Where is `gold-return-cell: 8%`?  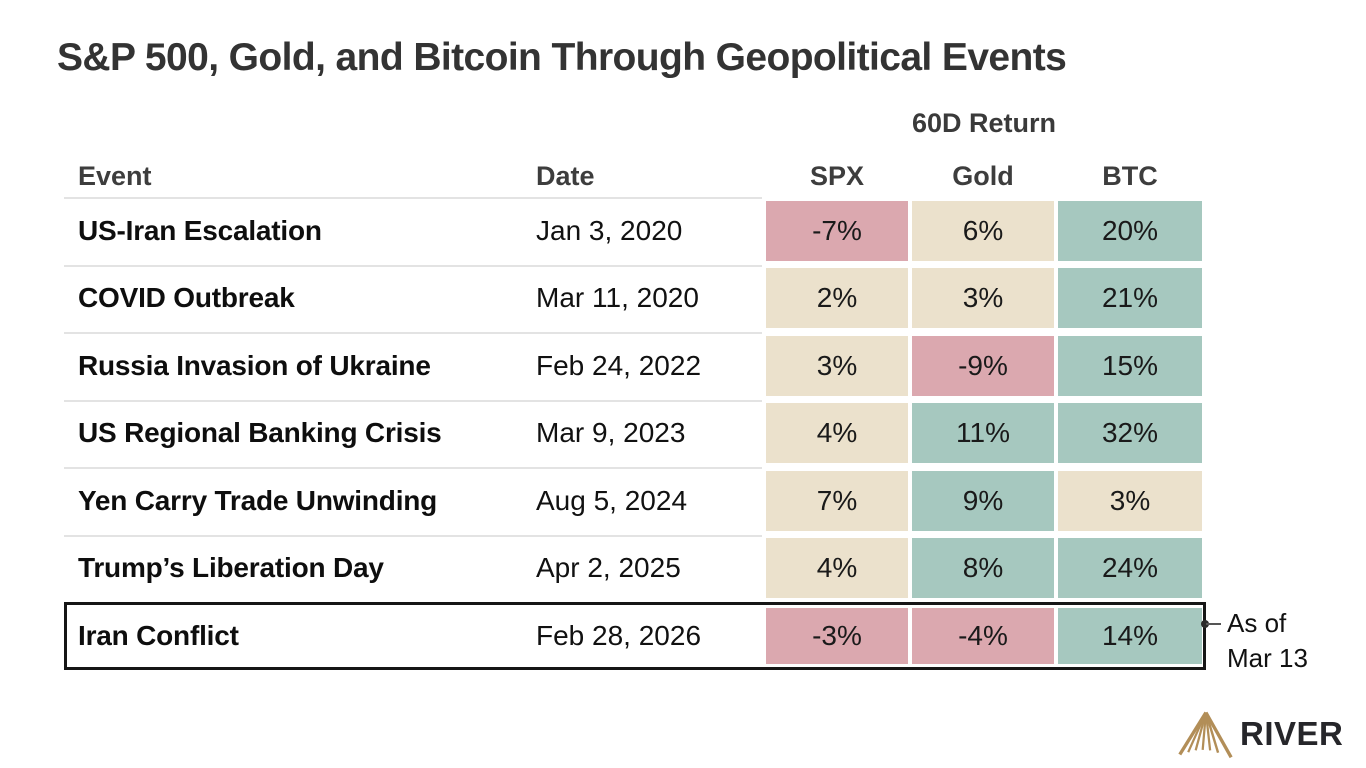
gold-return-cell: 8% is located at coordinates (983, 568).